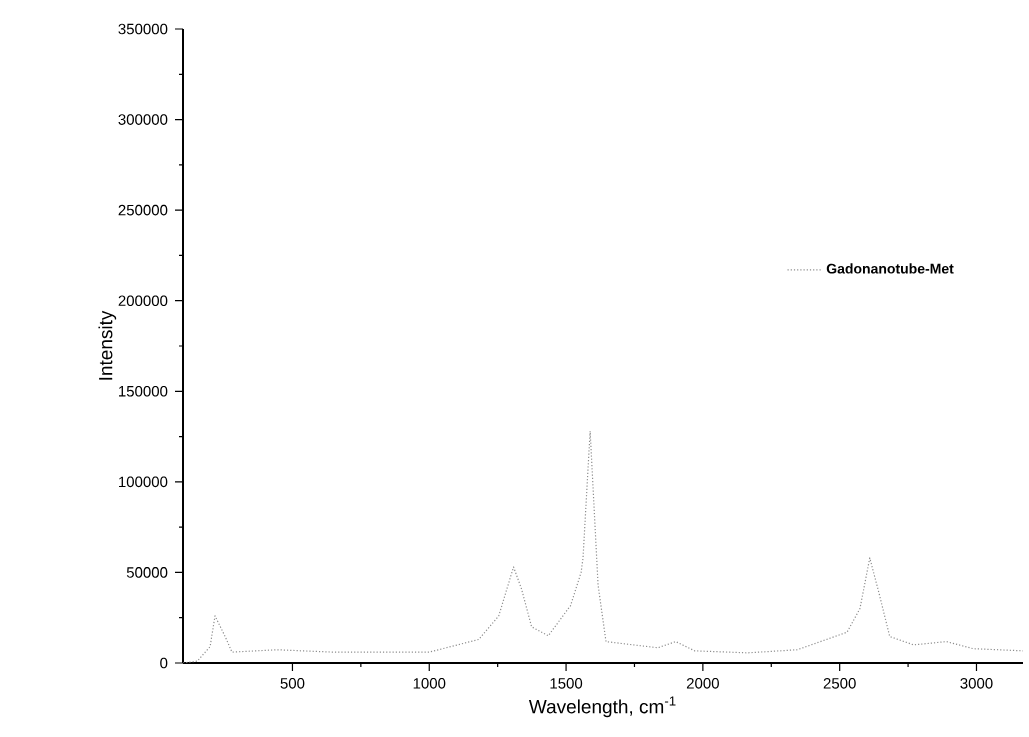  Describe the element at coordinates (976, 683) in the screenshot. I see `x-tick-label: 3000` at that location.